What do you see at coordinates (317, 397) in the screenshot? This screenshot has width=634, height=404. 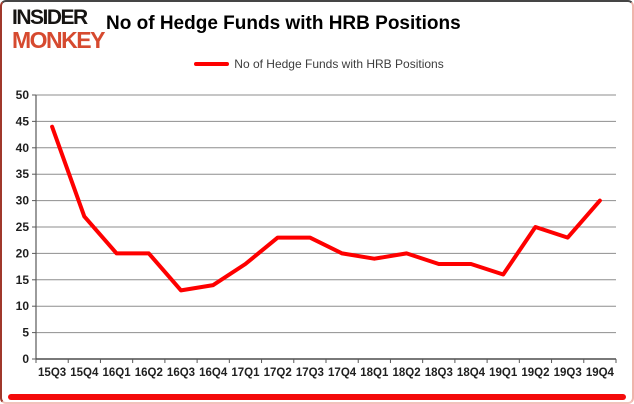 I see `bottom-red-bar` at bounding box center [317, 397].